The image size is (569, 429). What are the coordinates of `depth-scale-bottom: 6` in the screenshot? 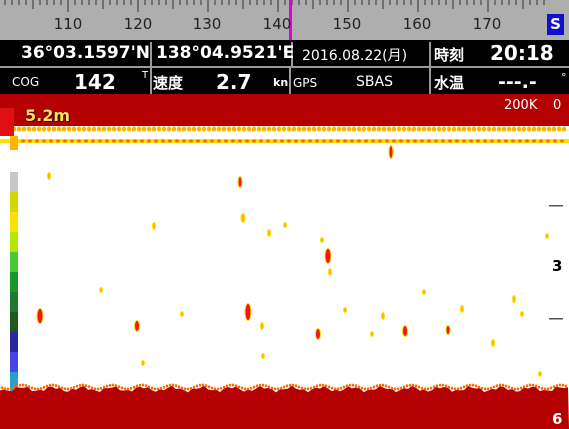 It's located at (557, 419).